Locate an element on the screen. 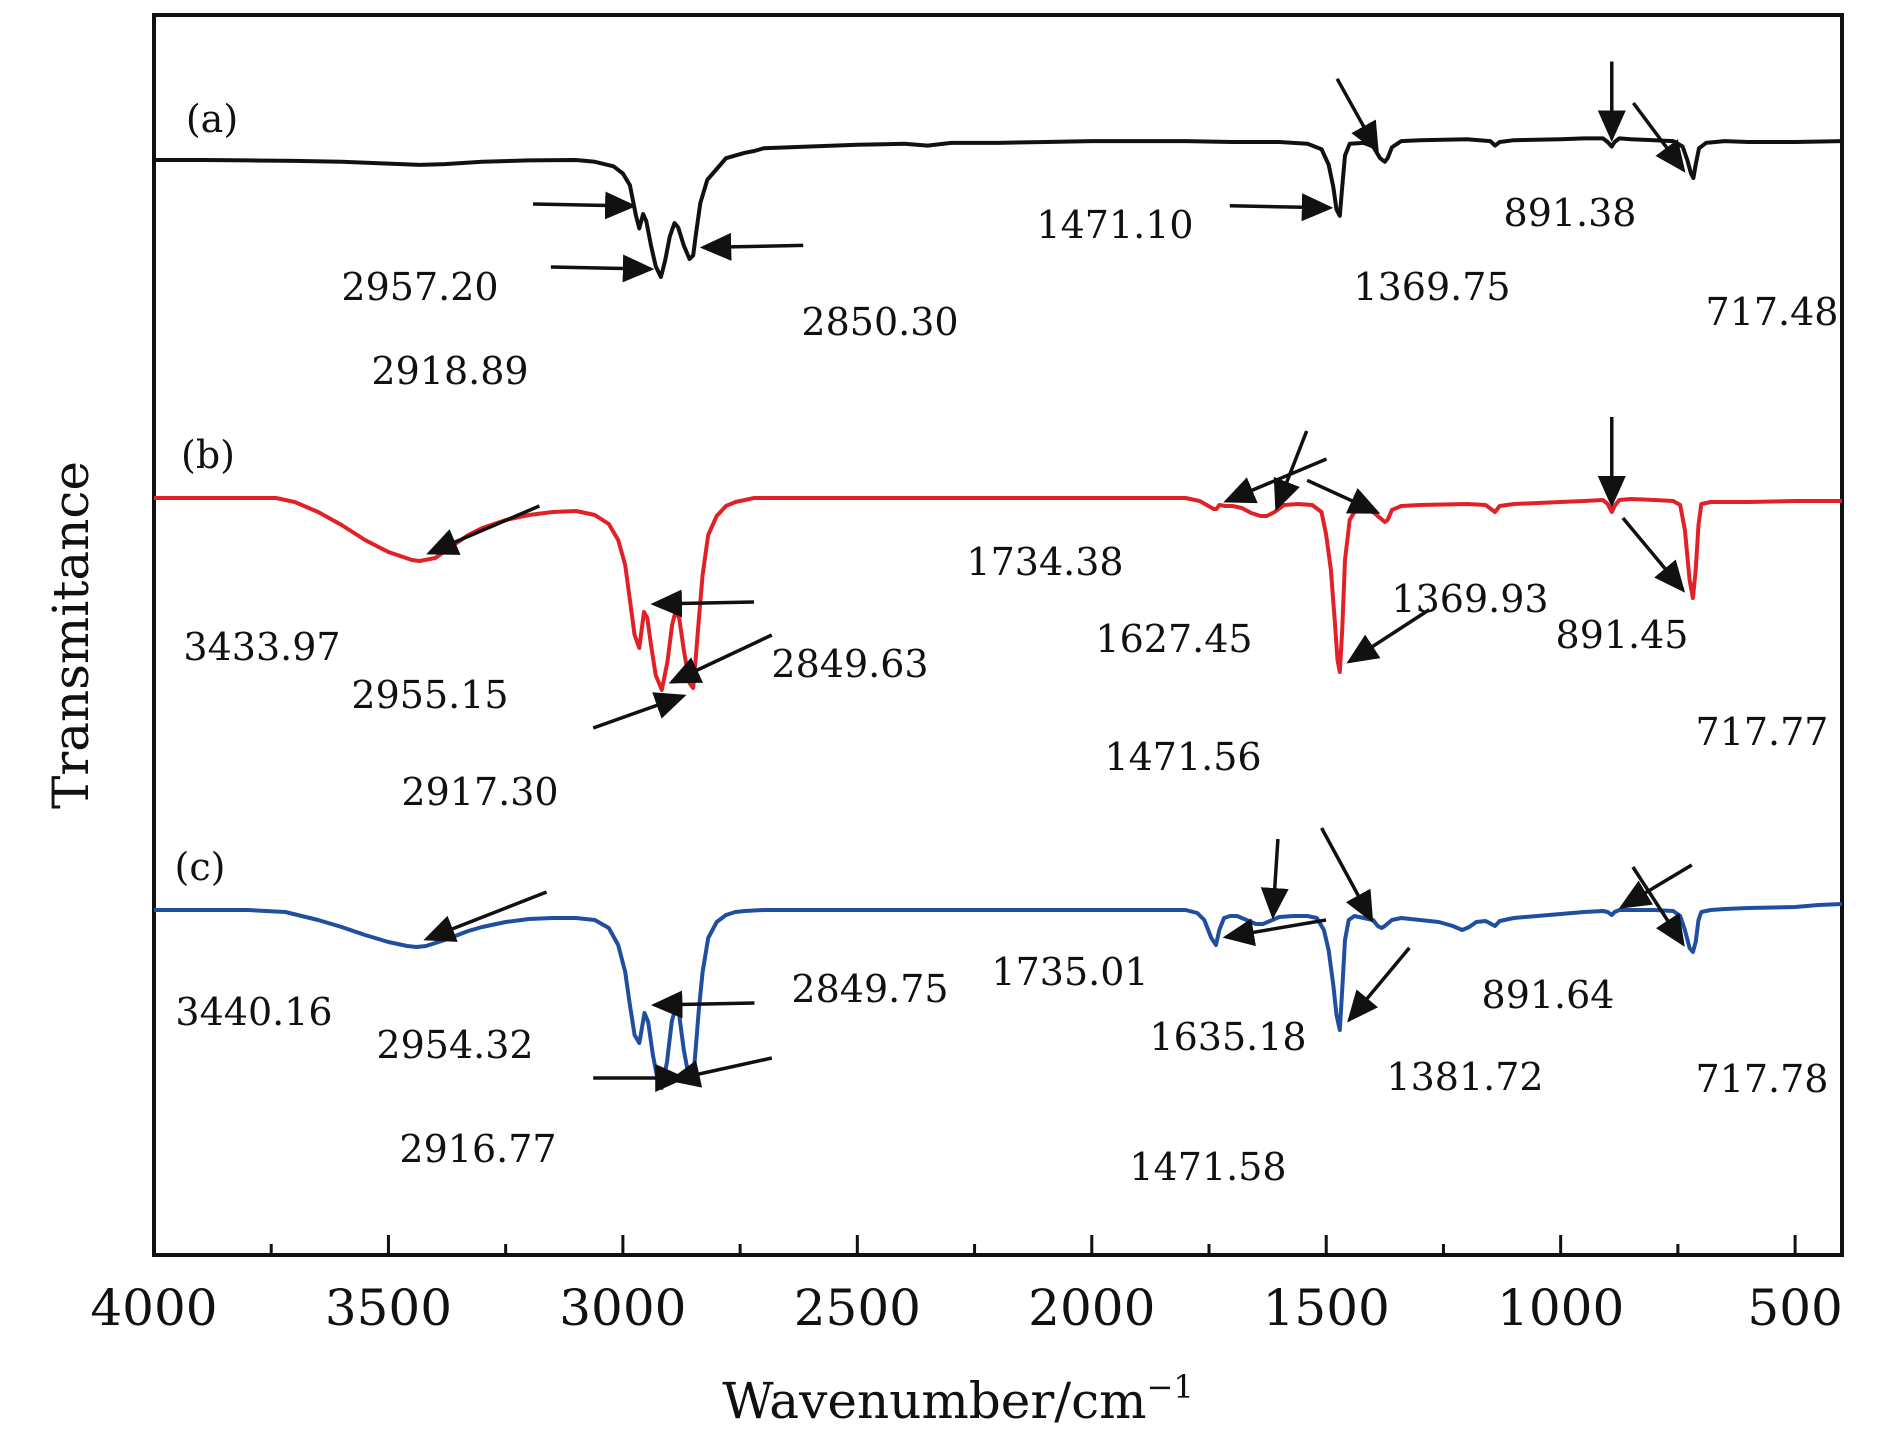 This screenshot has height=1441, width=1890. series-label: (b) is located at coordinates (208, 455).